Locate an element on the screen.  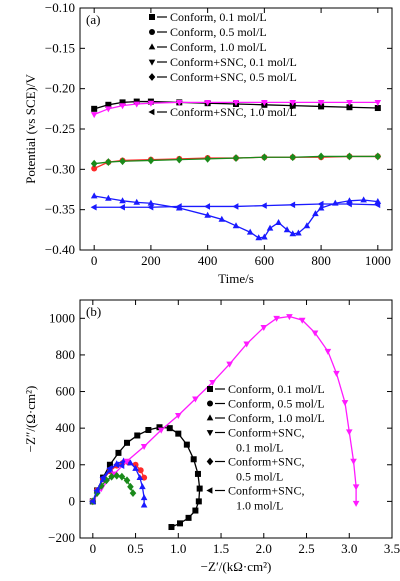
legend-label-line: 0.5 mol/L is located at coordinates (259, 477).